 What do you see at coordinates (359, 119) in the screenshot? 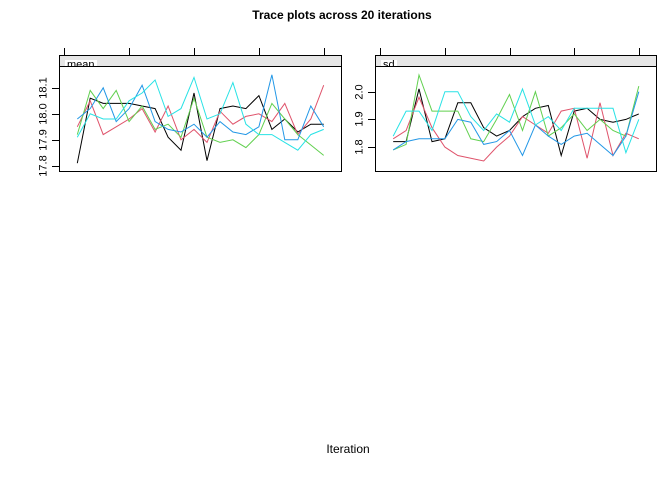
I see `y-axis-tick-label: 1.9` at bounding box center [359, 119].